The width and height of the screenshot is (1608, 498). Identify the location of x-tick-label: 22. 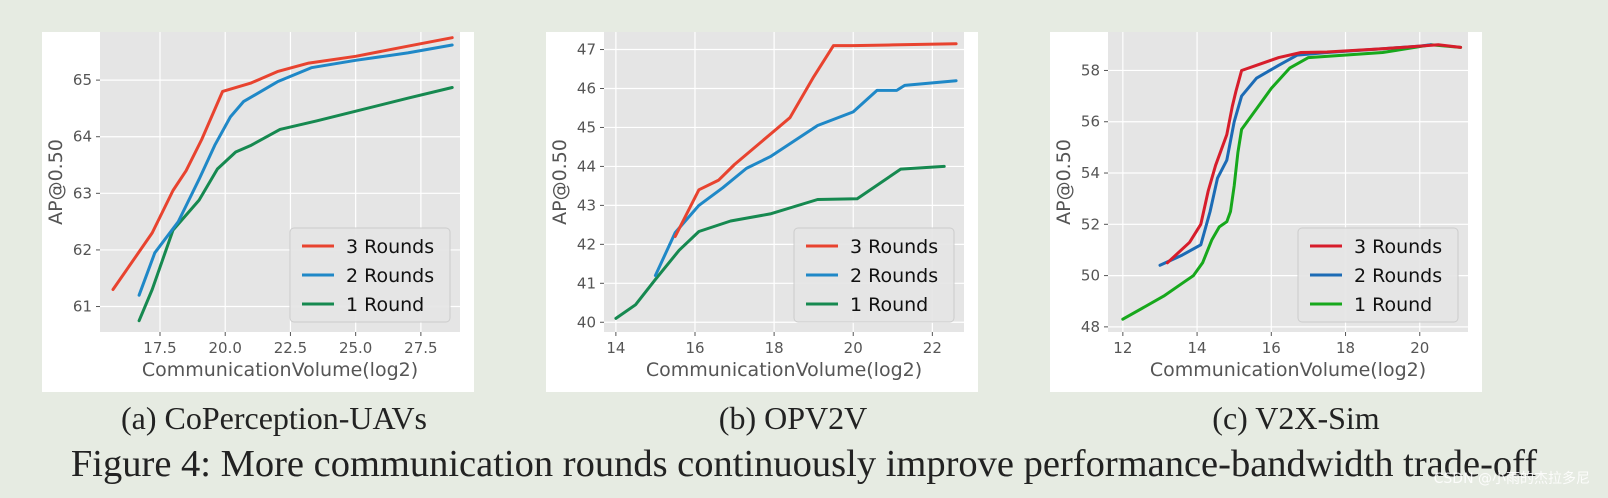
(932, 348).